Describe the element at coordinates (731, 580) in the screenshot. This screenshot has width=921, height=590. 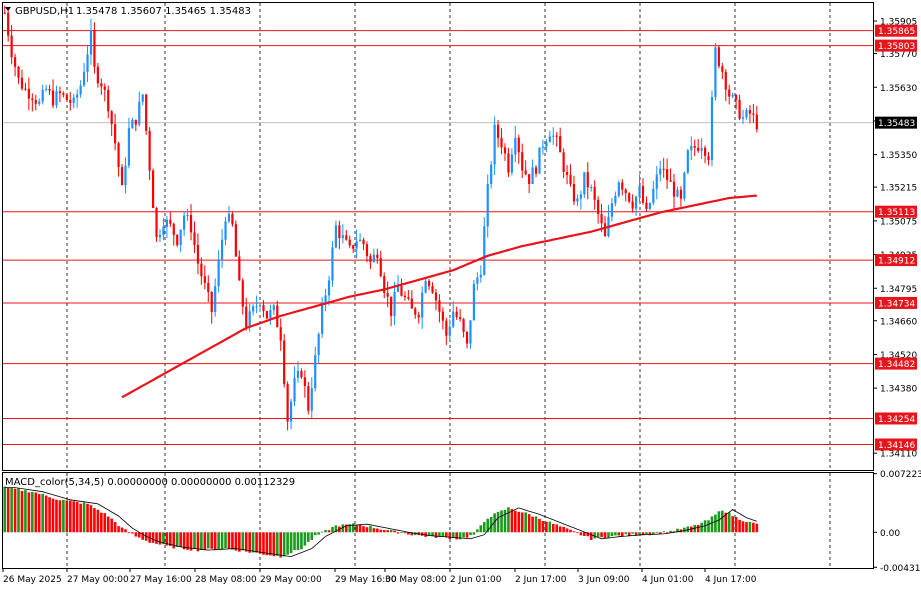
I see `time-tick-label: 4 Jun 17:00` at that location.